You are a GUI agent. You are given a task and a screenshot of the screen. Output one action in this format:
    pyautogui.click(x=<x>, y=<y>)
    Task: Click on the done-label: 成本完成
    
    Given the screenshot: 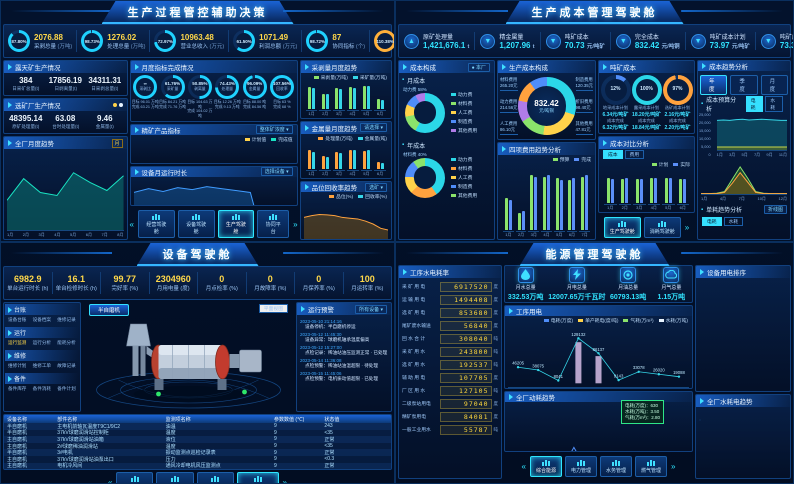 What is the action you would take?
    pyautogui.click(x=646, y=120)
    